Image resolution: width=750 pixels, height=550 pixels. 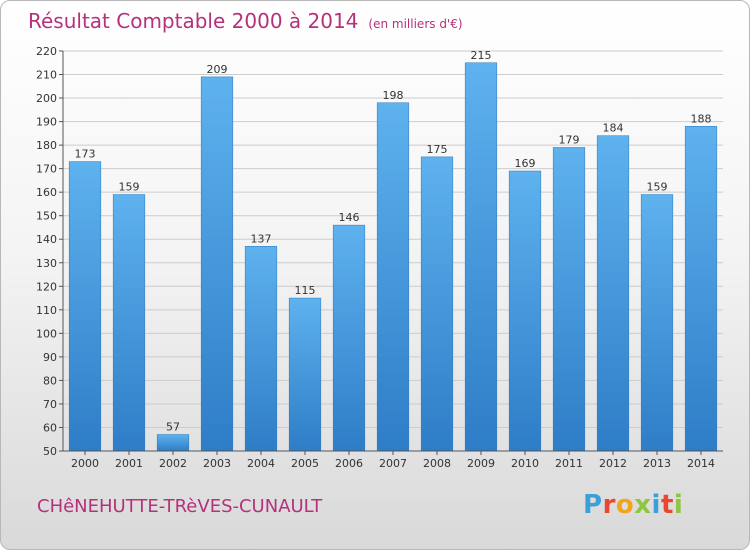 I want to click on y-tick-label: 110, so click(x=46, y=310).